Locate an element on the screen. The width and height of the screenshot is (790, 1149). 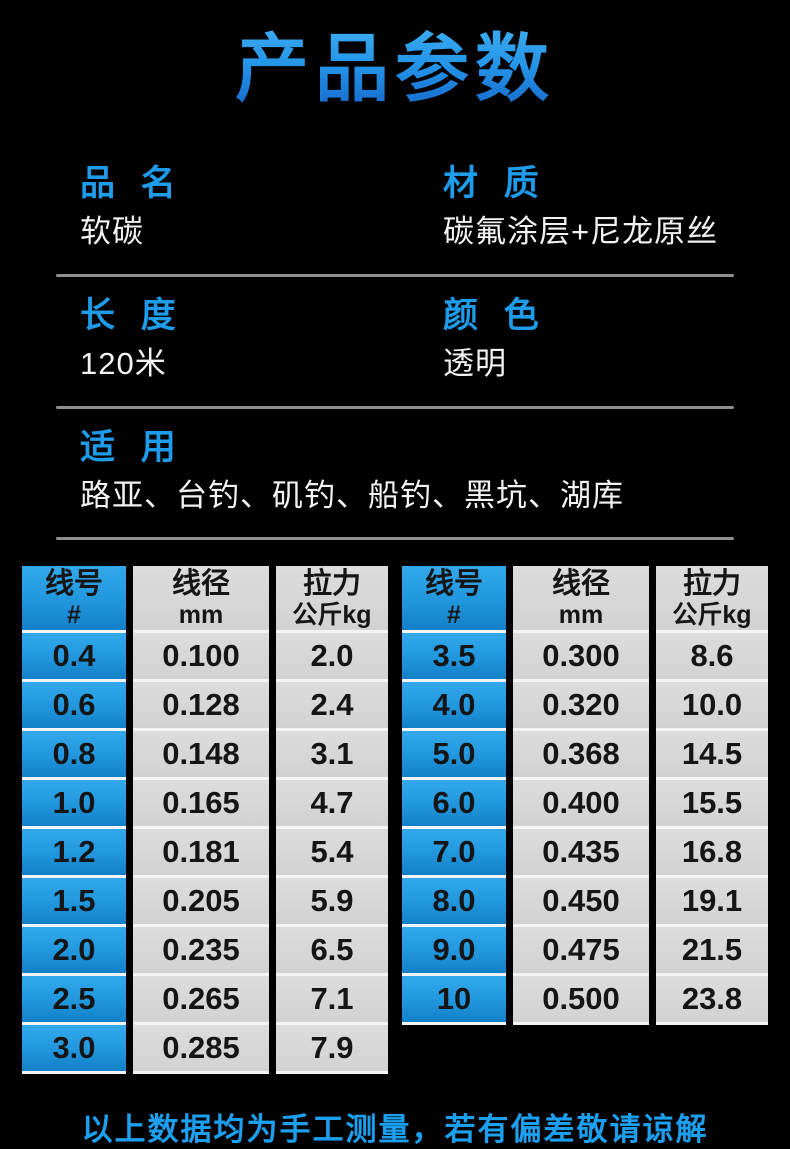
table-cell: 6.0 is located at coordinates (454, 805).